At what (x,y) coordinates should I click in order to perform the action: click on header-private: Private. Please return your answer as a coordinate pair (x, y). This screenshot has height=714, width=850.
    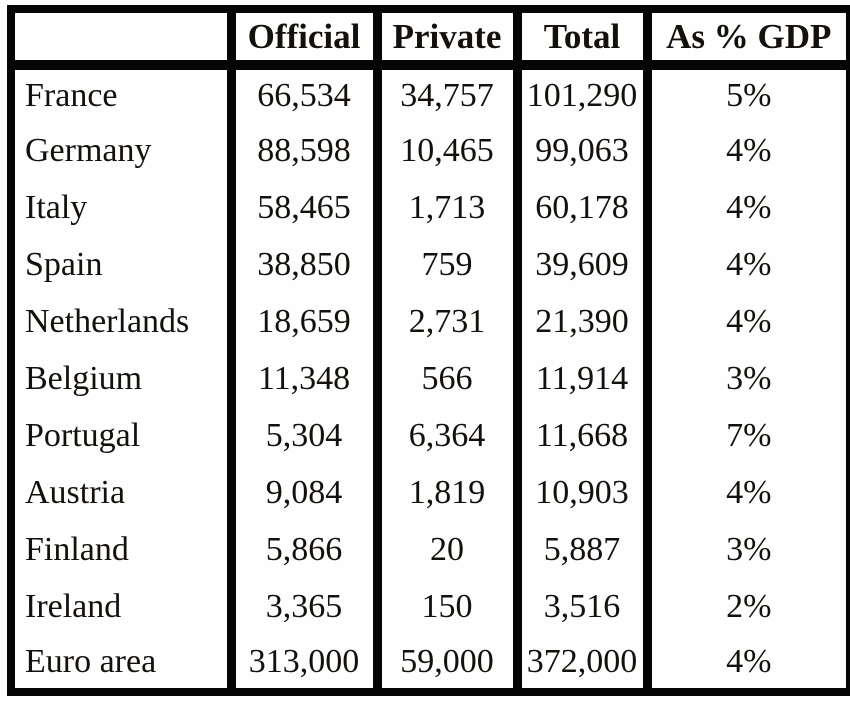
    Looking at the image, I should click on (444, 39).